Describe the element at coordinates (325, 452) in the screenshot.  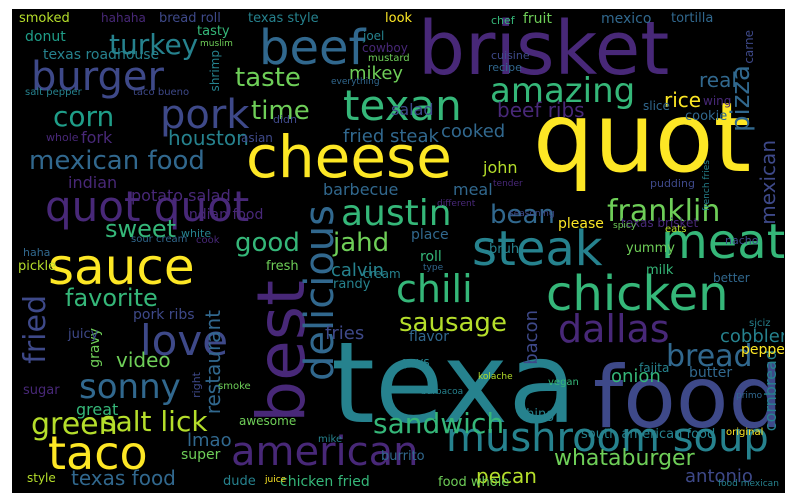
I see `word-american: american` at that location.